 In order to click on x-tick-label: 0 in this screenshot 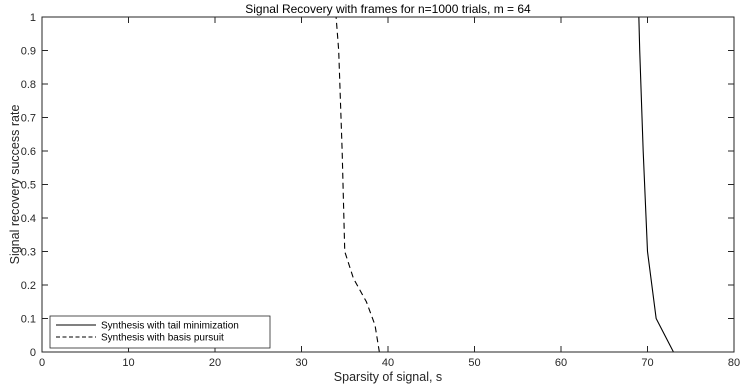, I will do `click(42, 363)`.